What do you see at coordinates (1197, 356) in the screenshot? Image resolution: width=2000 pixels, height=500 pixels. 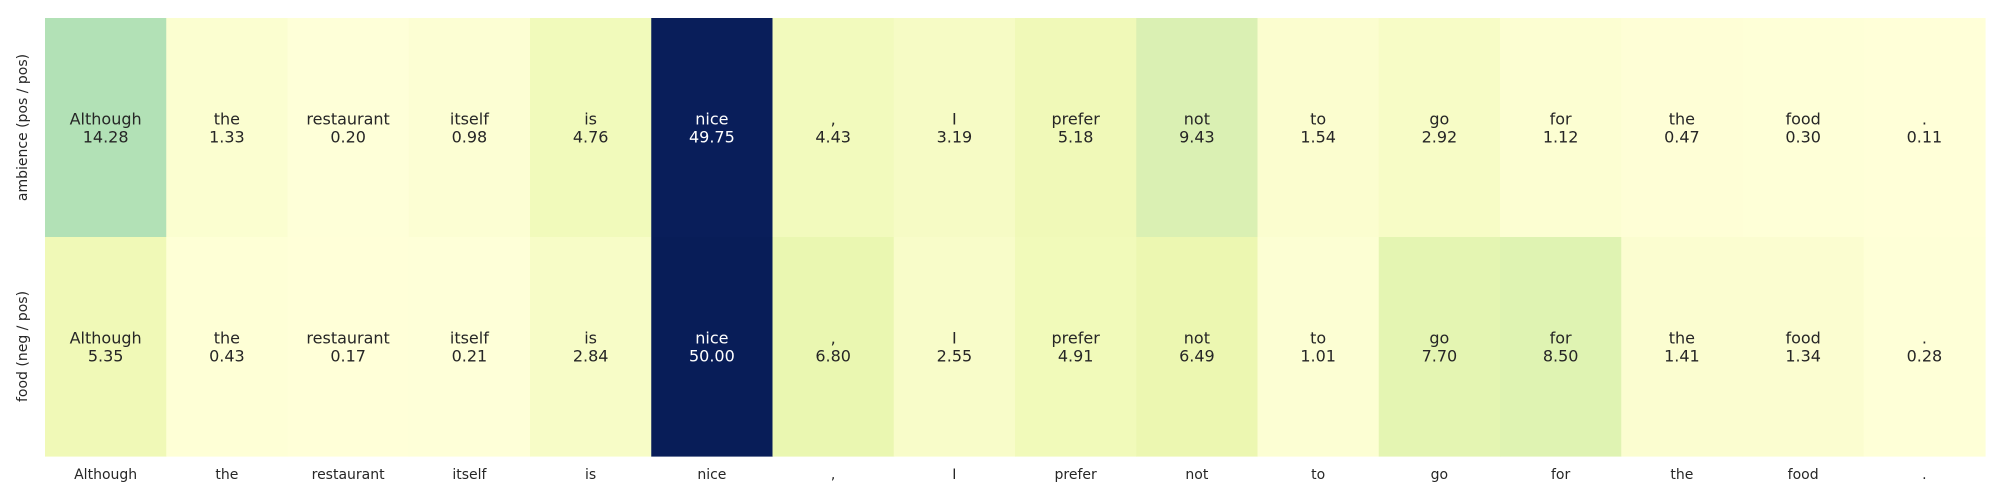 I see `cell-value-label: 6.49` at bounding box center [1197, 356].